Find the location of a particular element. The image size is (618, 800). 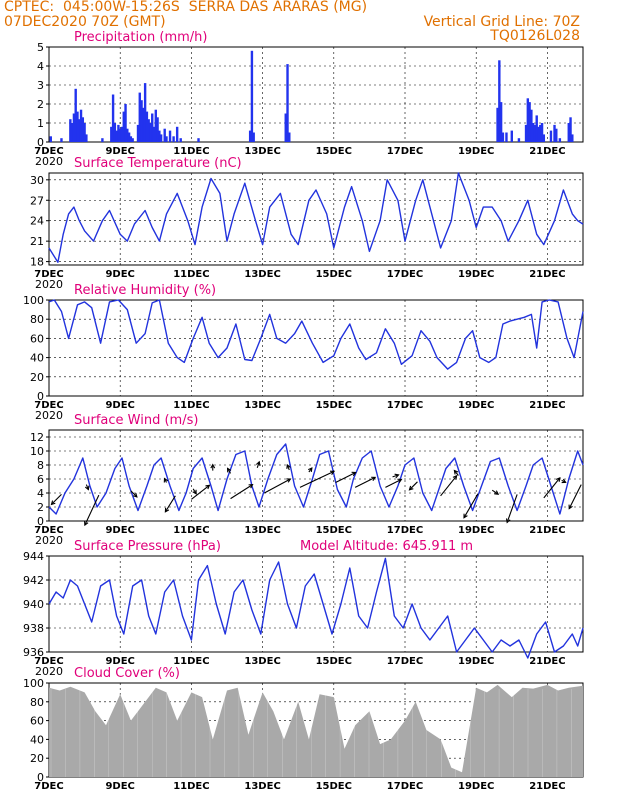

y-tick-label: 100 is located at coordinates (33, 300).